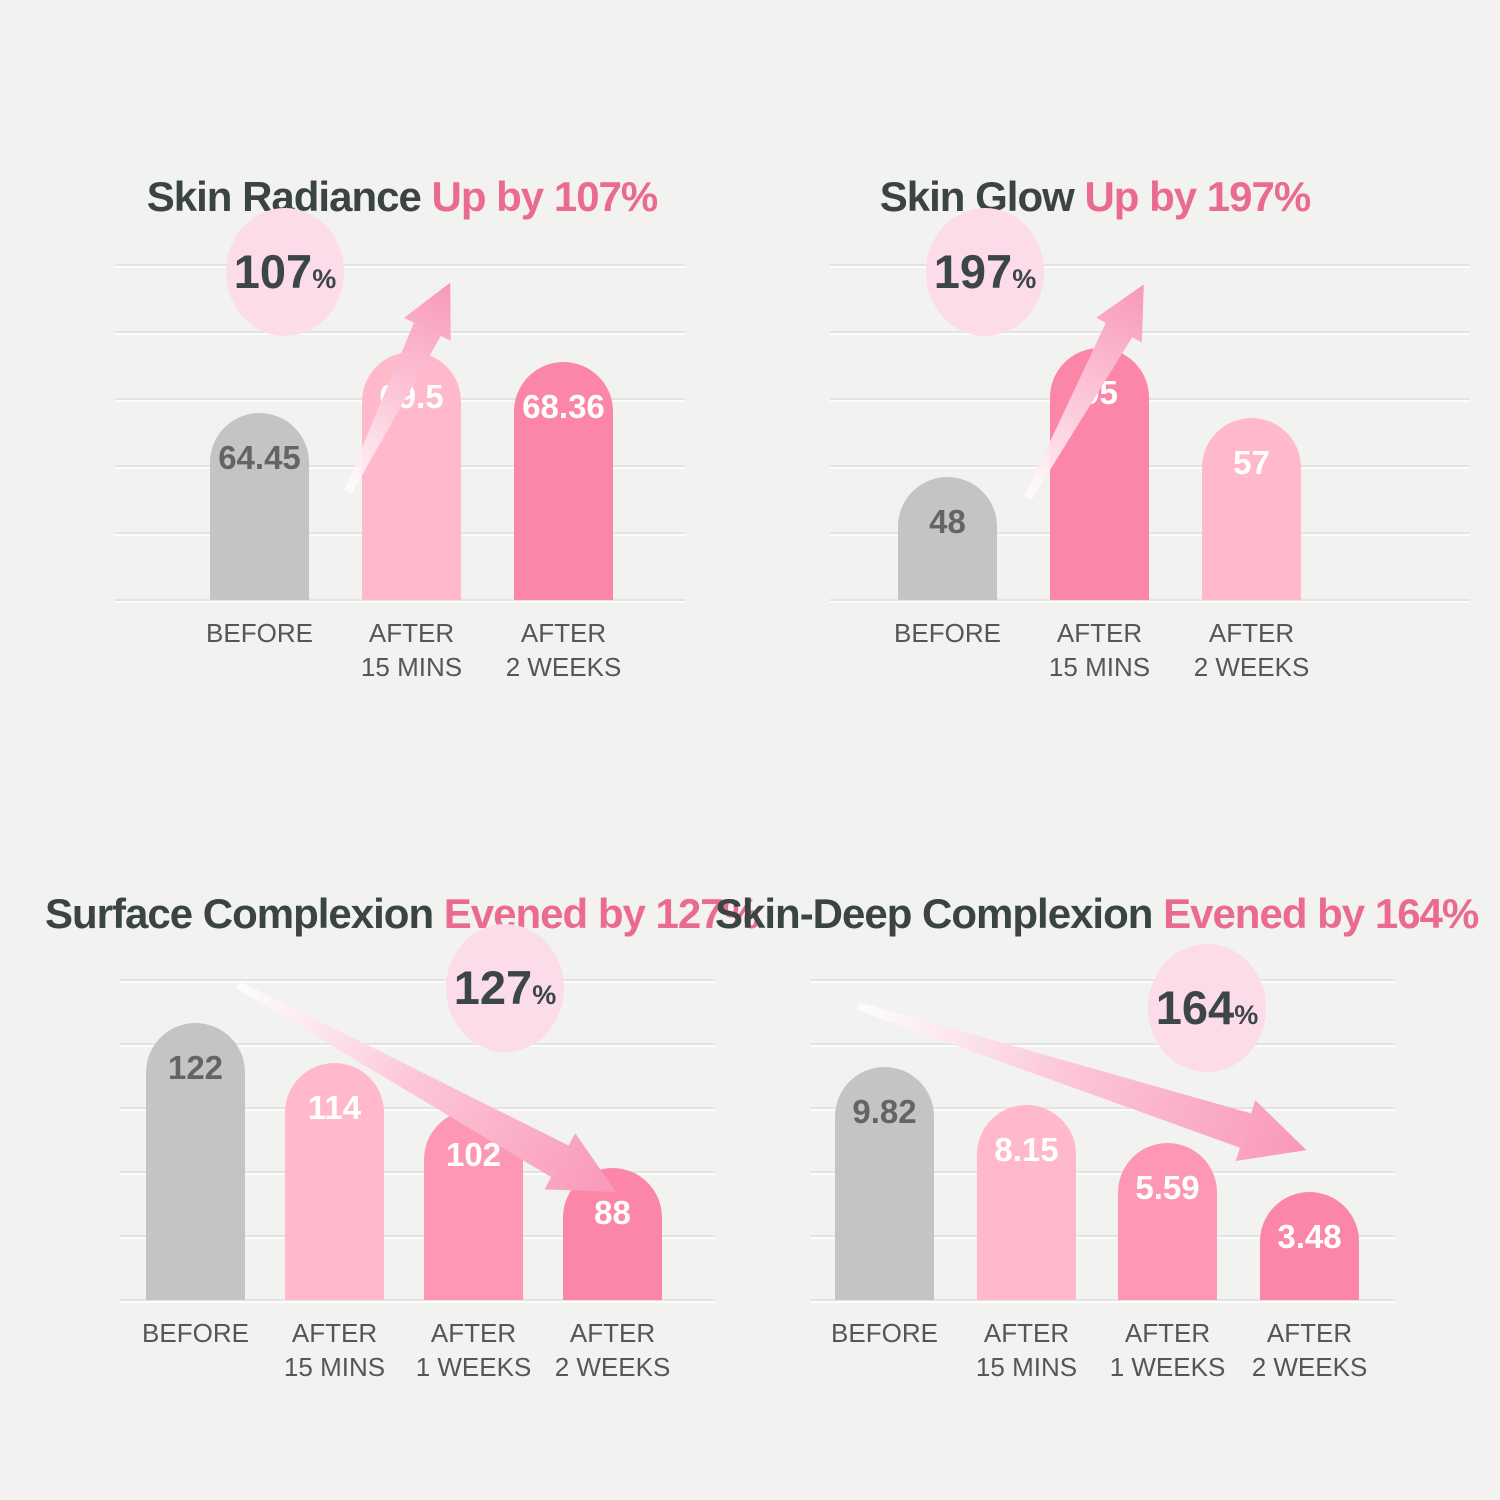 The width and height of the screenshot is (1500, 1500). Describe the element at coordinates (273, 271) in the screenshot. I see `badge-value: 107` at that location.